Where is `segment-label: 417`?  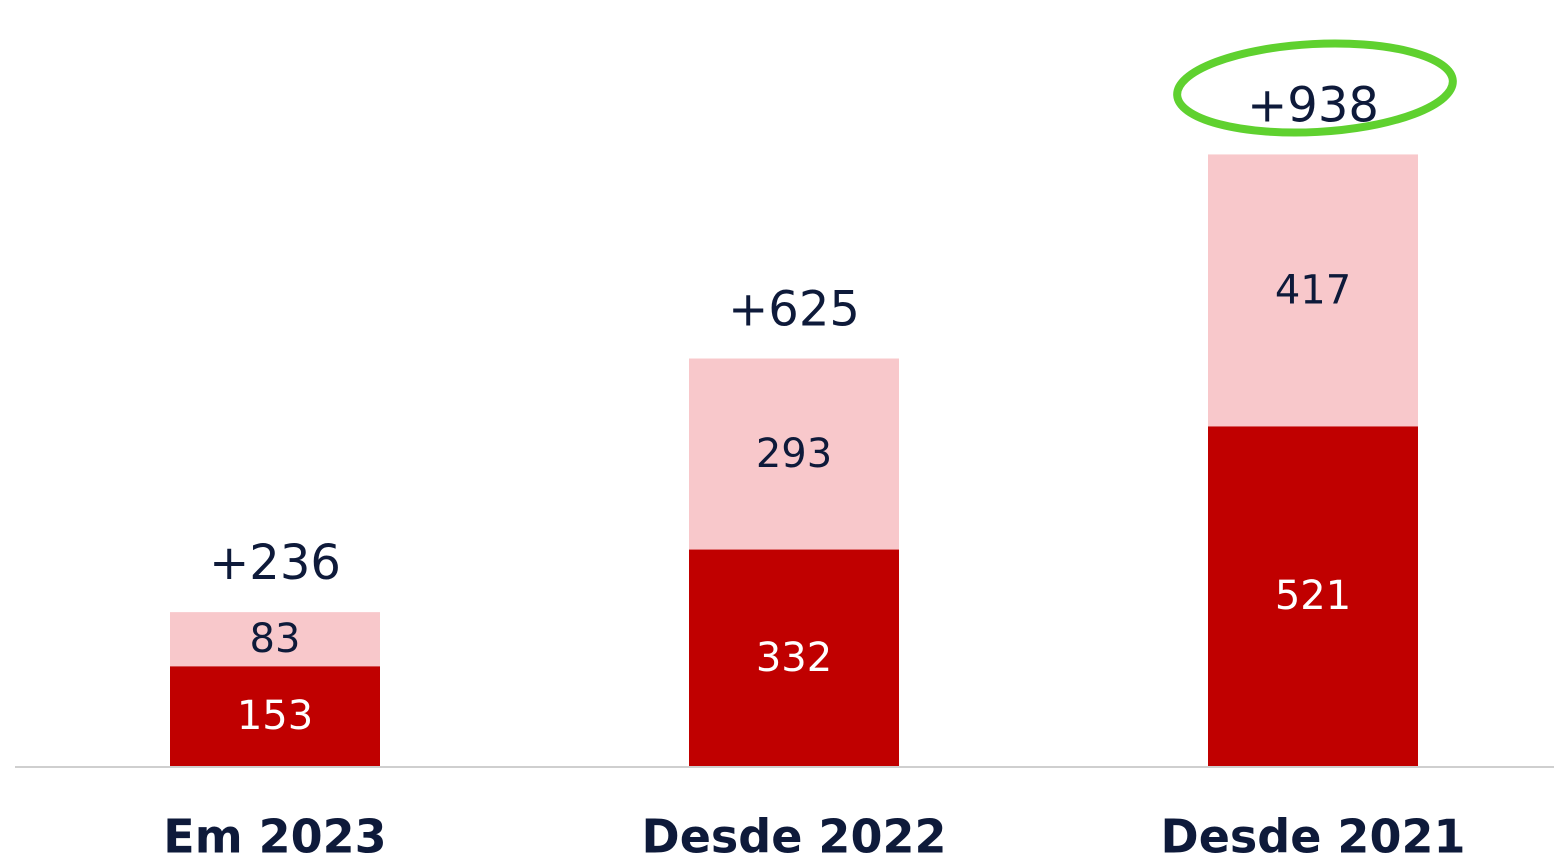
segment-label: 417 is located at coordinates (1313, 290).